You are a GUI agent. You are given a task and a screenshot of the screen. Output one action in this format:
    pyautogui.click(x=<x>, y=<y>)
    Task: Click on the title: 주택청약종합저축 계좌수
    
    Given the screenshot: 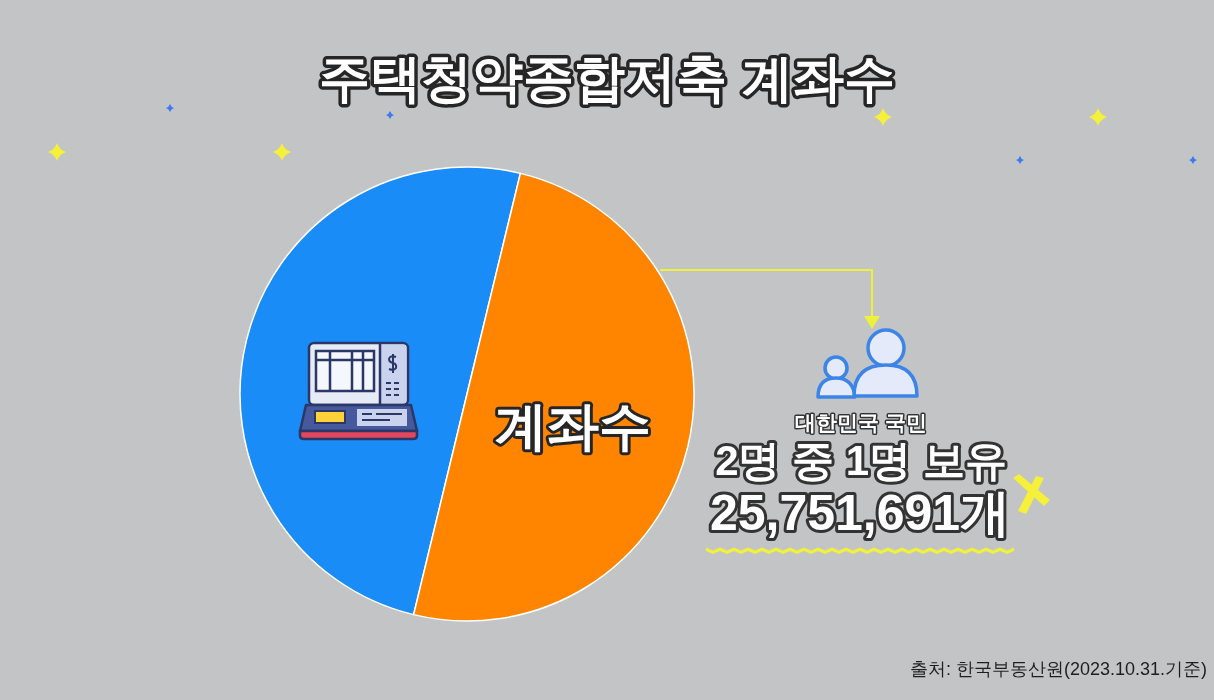 What is the action you would take?
    pyautogui.click(x=607, y=78)
    